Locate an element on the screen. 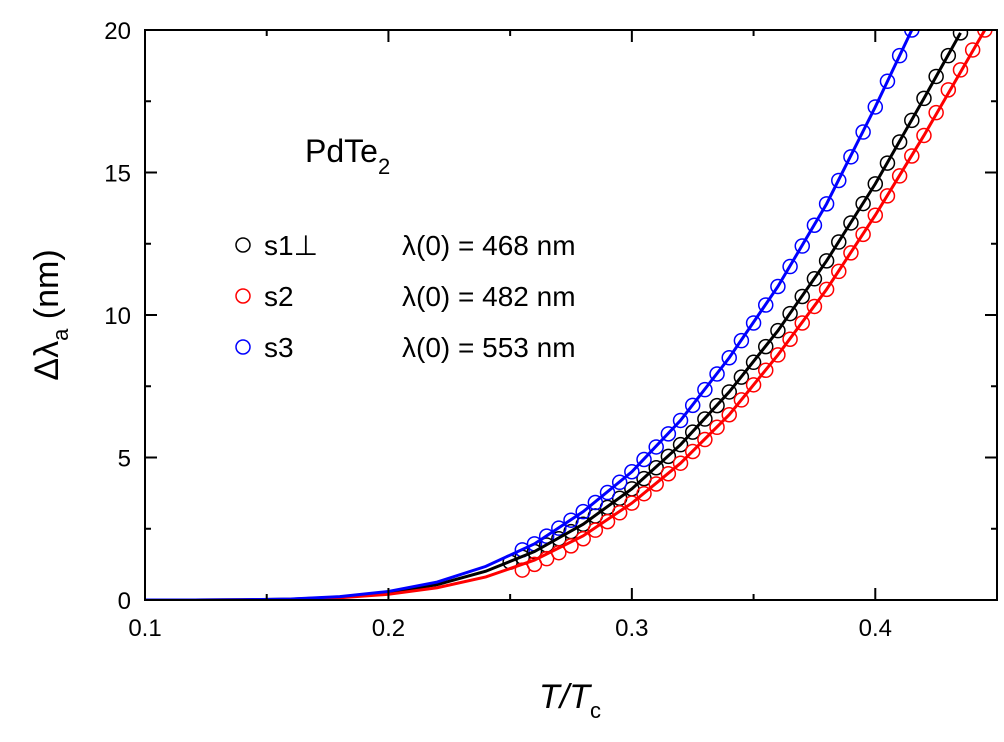  legend-label: s2 is located at coordinates (279, 296).